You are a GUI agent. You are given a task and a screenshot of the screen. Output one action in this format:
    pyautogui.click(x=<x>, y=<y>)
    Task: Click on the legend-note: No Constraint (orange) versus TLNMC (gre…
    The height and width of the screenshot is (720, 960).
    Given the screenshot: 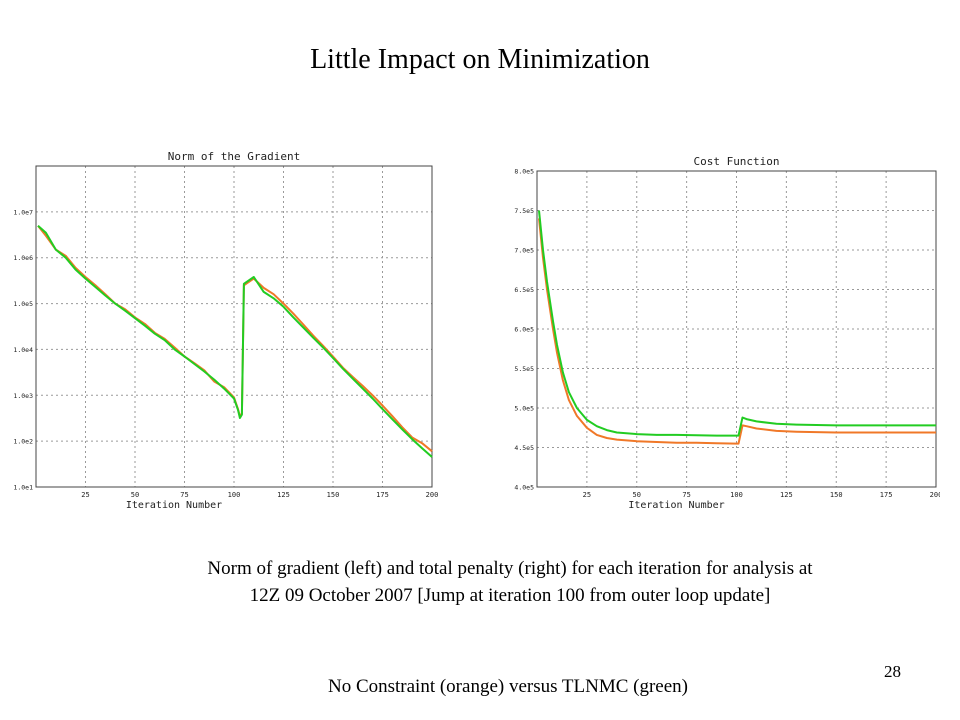 What is the action you would take?
    pyautogui.click(x=508, y=686)
    